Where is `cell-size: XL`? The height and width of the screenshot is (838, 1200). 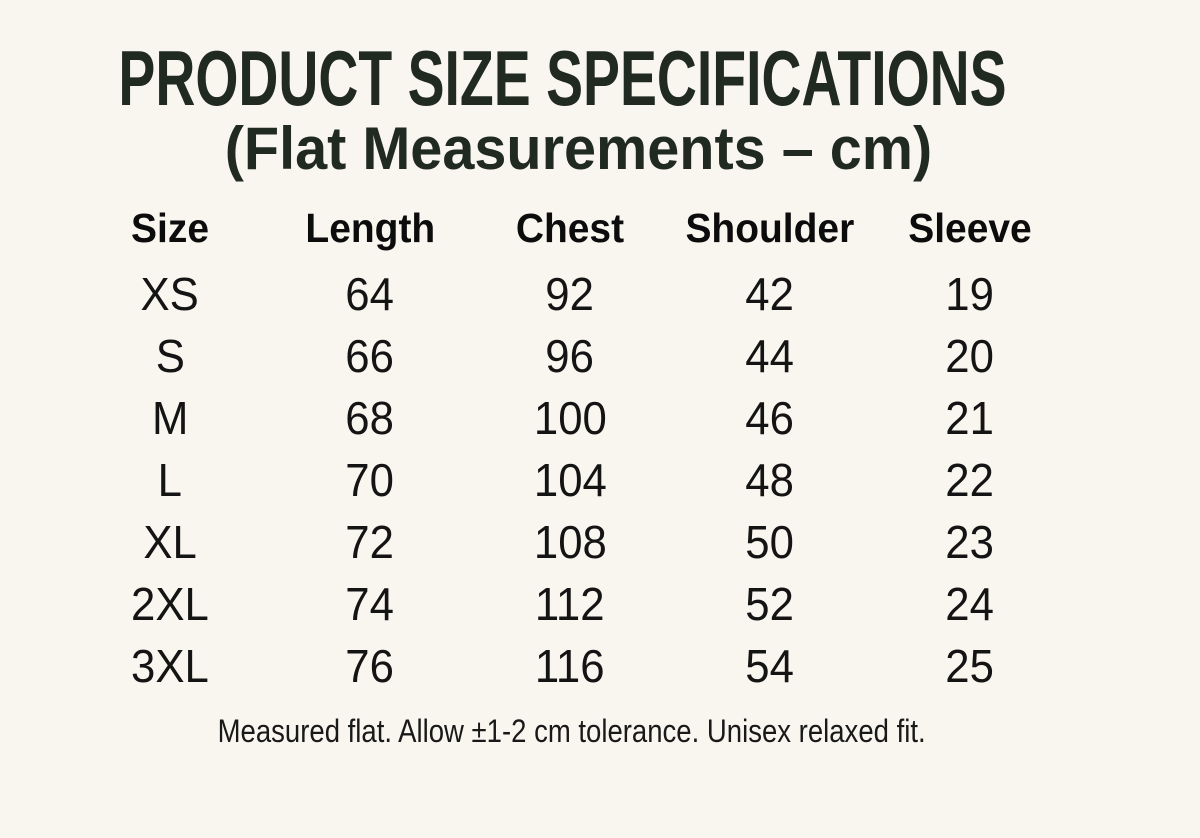
cell-size: XL is located at coordinates (170, 542).